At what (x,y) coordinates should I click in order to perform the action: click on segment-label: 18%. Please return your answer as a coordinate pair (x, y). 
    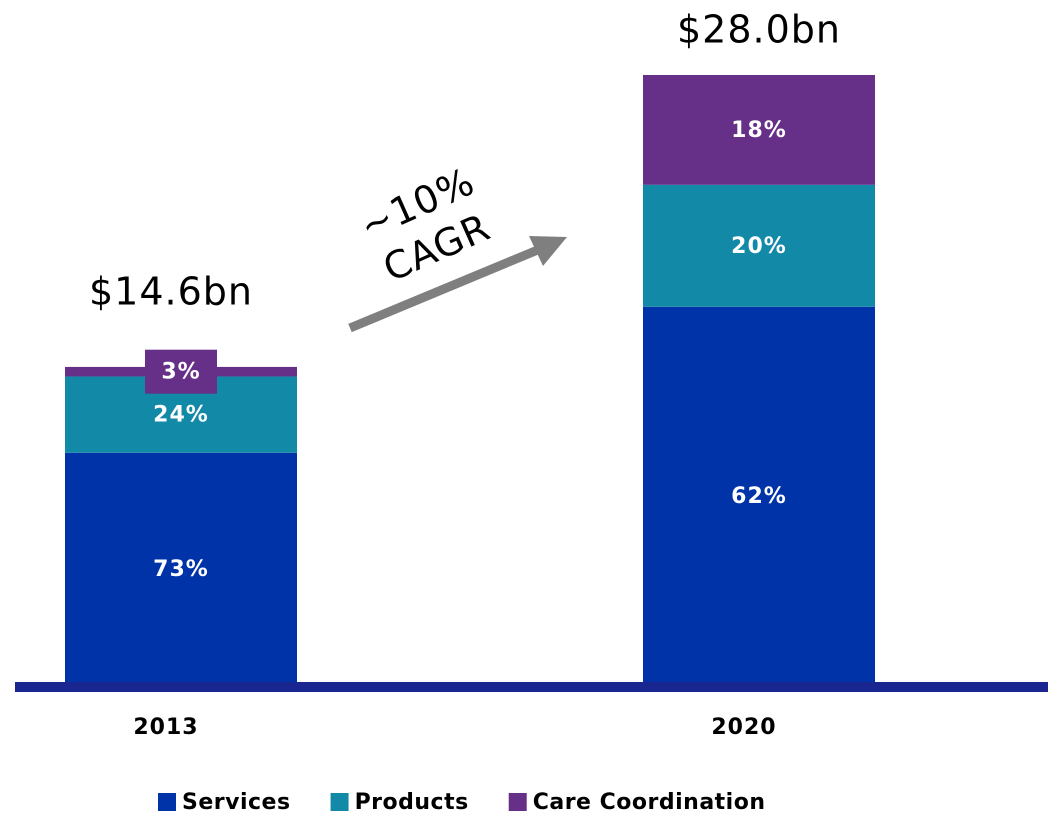
    Looking at the image, I should click on (759, 130).